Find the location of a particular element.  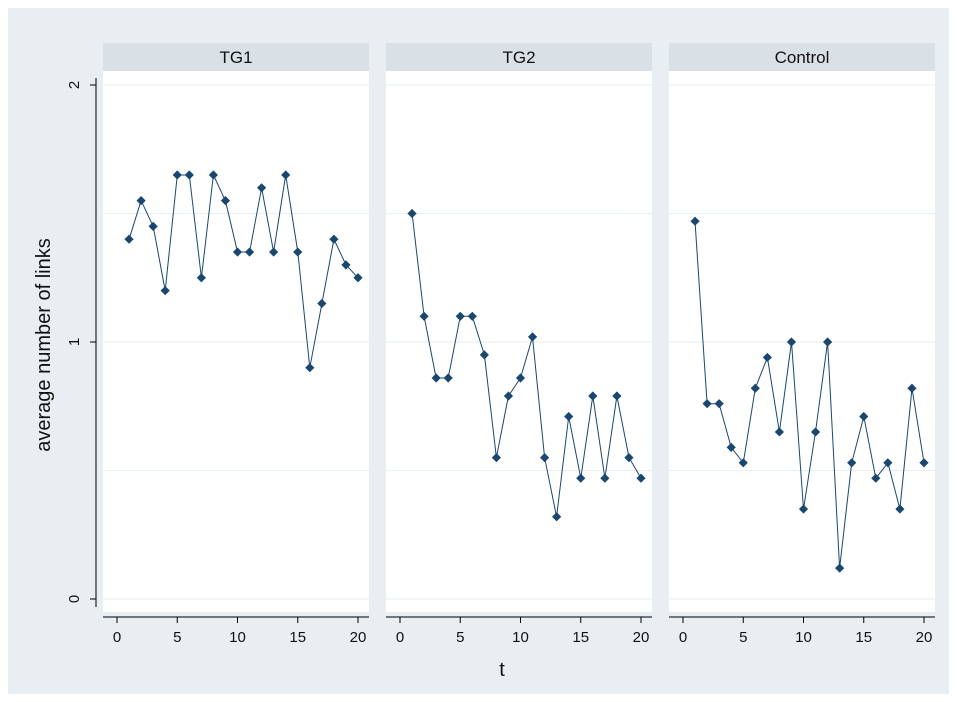

y-tick-label-2: 2 is located at coordinates (74, 85).